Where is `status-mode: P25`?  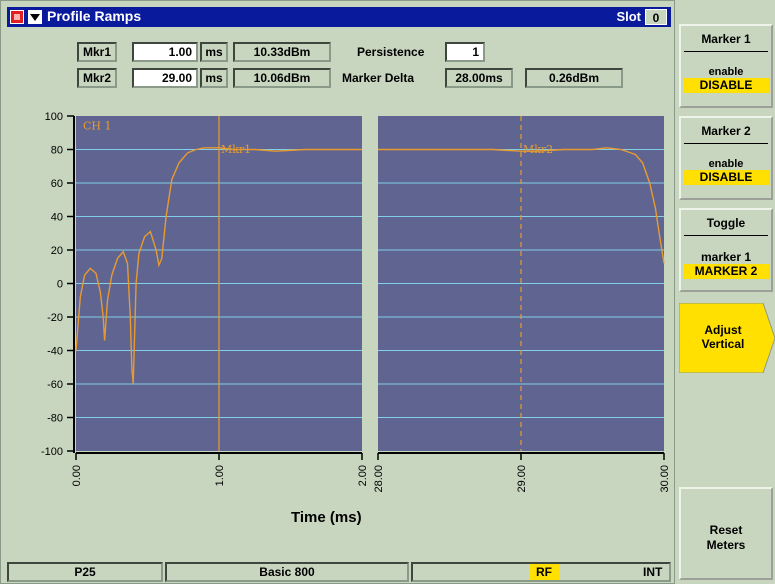
status-mode: P25 is located at coordinates (85, 572).